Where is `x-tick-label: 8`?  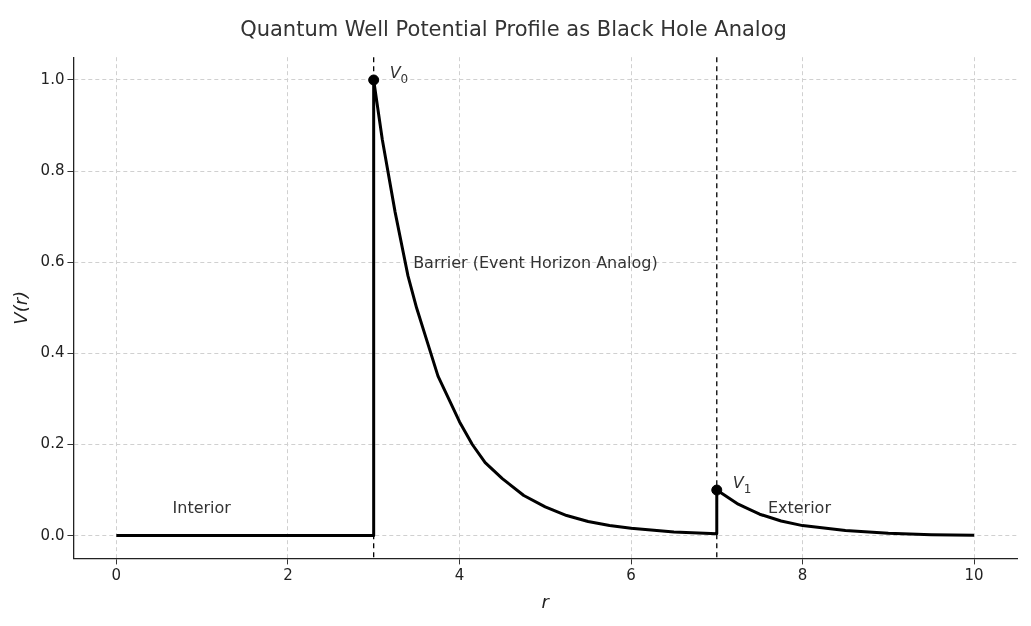 x-tick-label: 8 is located at coordinates (802, 575).